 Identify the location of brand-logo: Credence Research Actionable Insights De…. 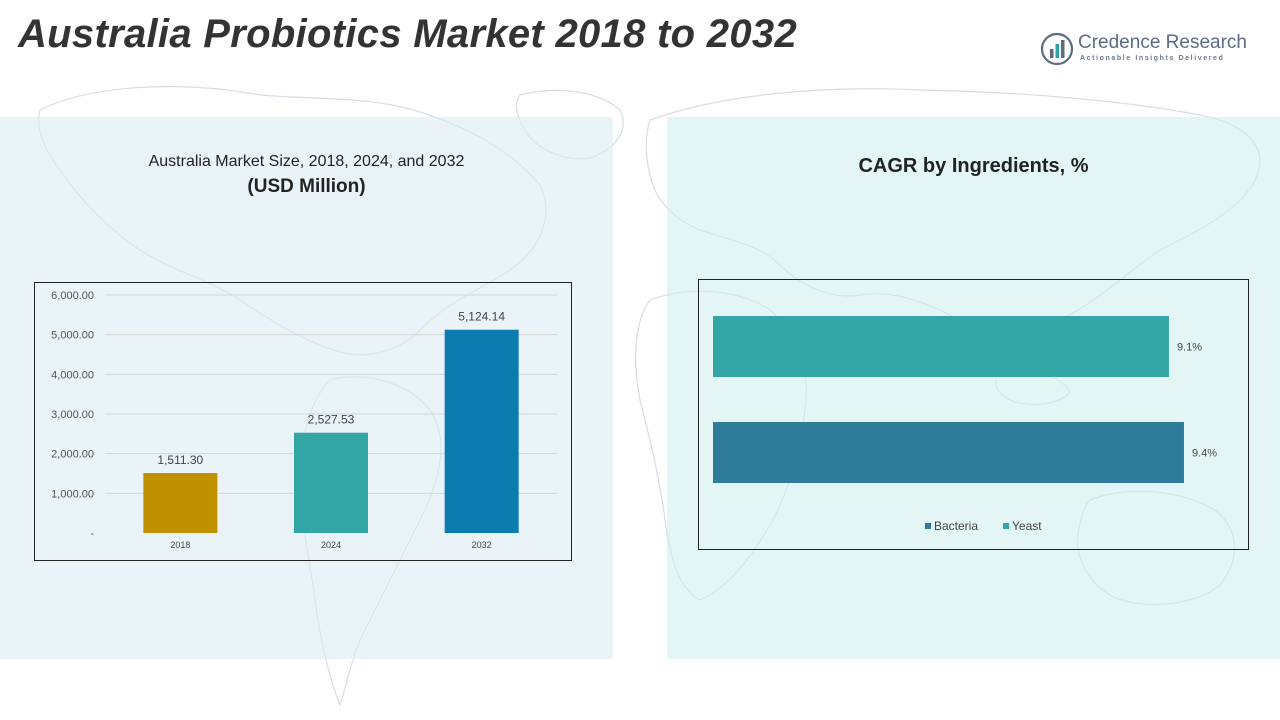
(1150, 50).